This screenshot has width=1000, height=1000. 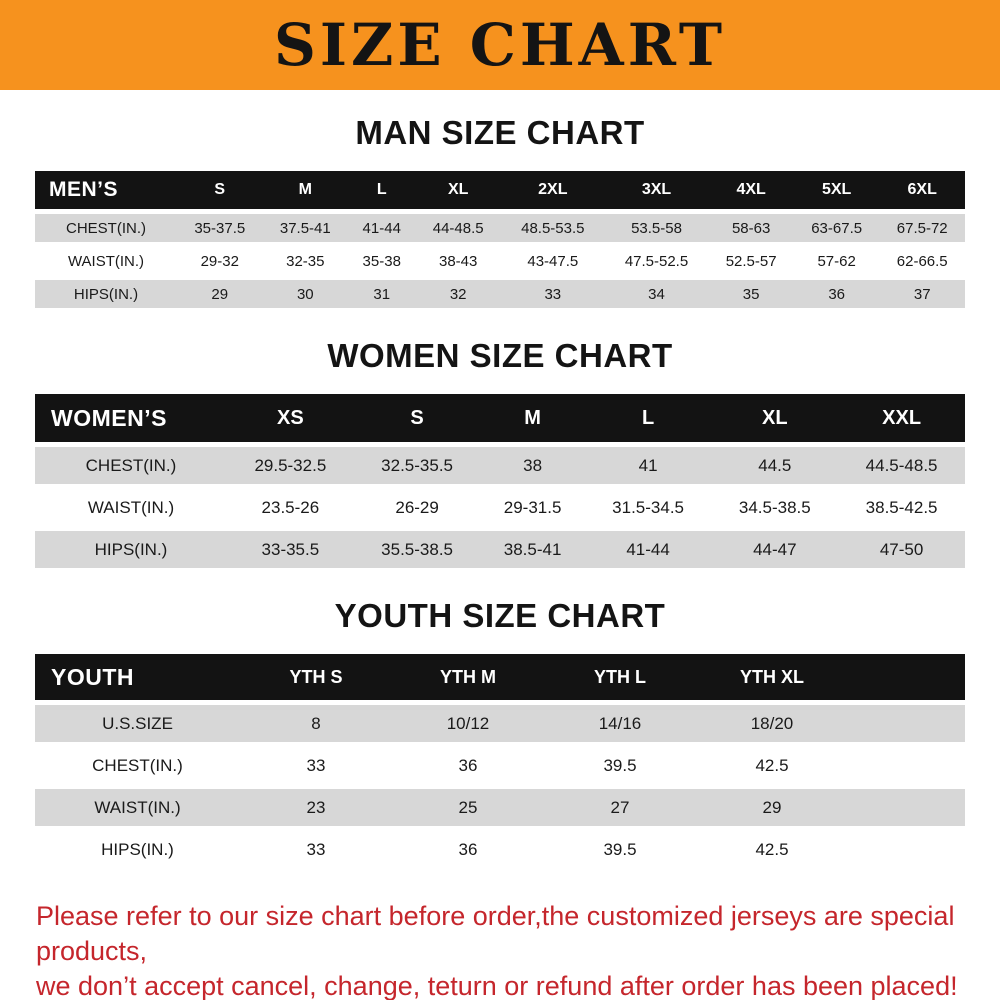 What do you see at coordinates (220, 261) in the screenshot?
I see `size-value: 29-32` at bounding box center [220, 261].